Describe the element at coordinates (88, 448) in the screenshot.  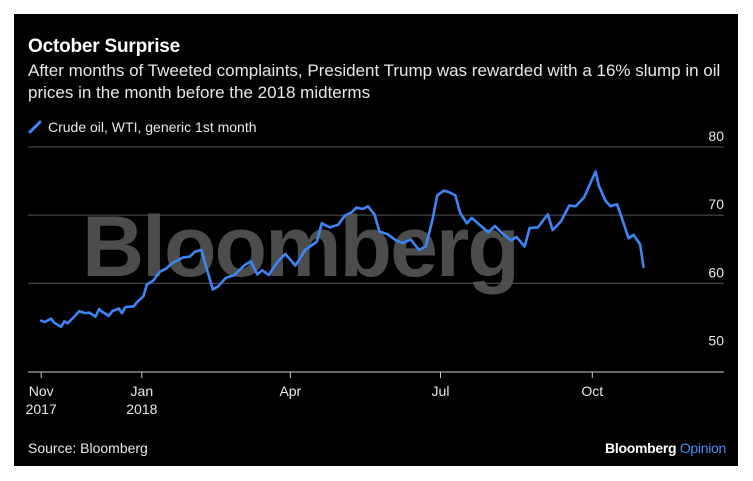
I see `source-note: Source: Bloomberg` at that location.